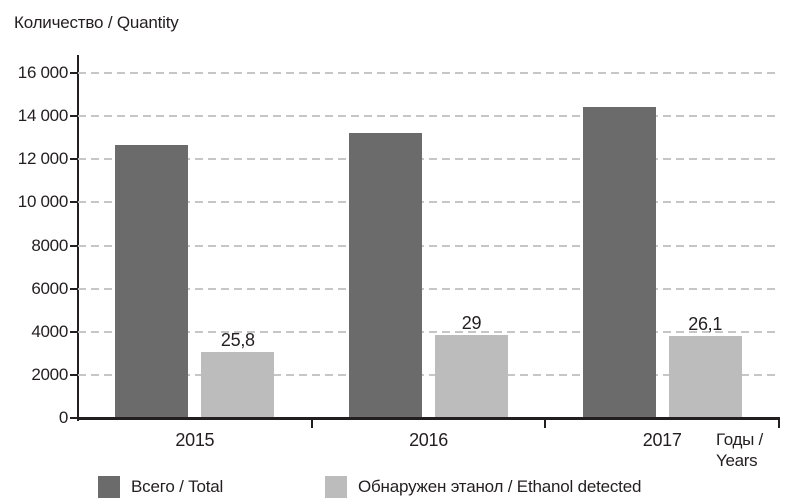  I want to click on bar-total-2016, so click(385, 275).